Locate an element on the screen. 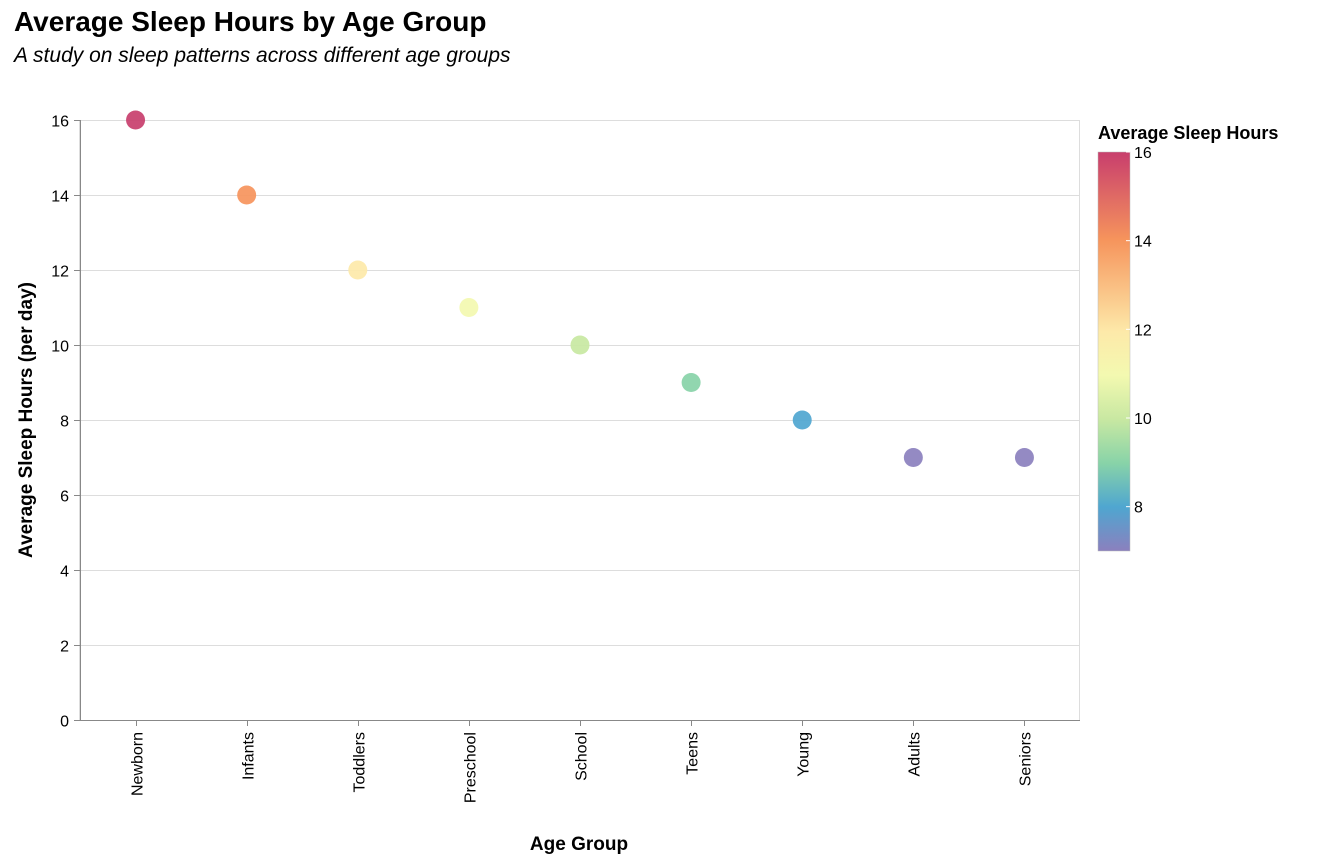 The image size is (1330, 864). data-point-newborn is located at coordinates (136, 120).